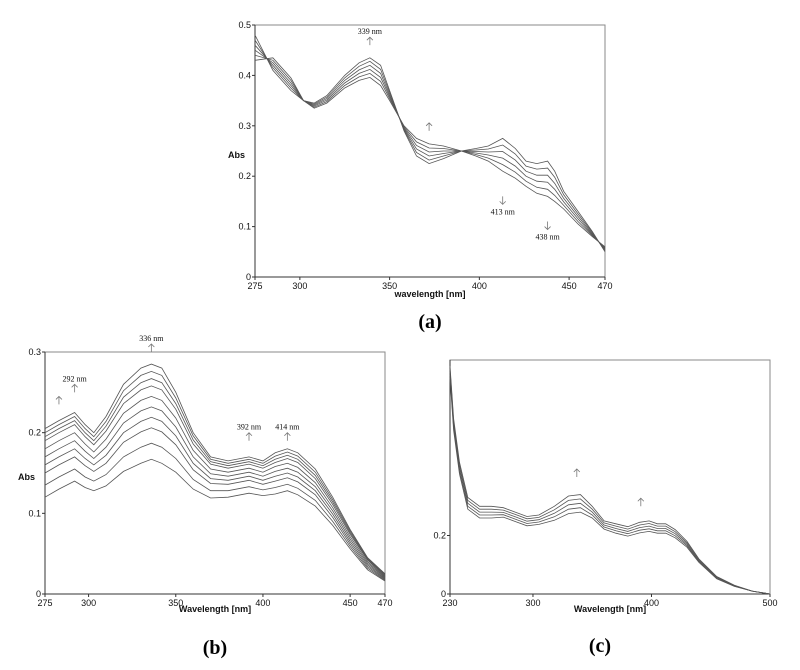 This screenshot has width=800, height=670. I want to click on x-tick-label-b-0: 275, so click(44, 603).